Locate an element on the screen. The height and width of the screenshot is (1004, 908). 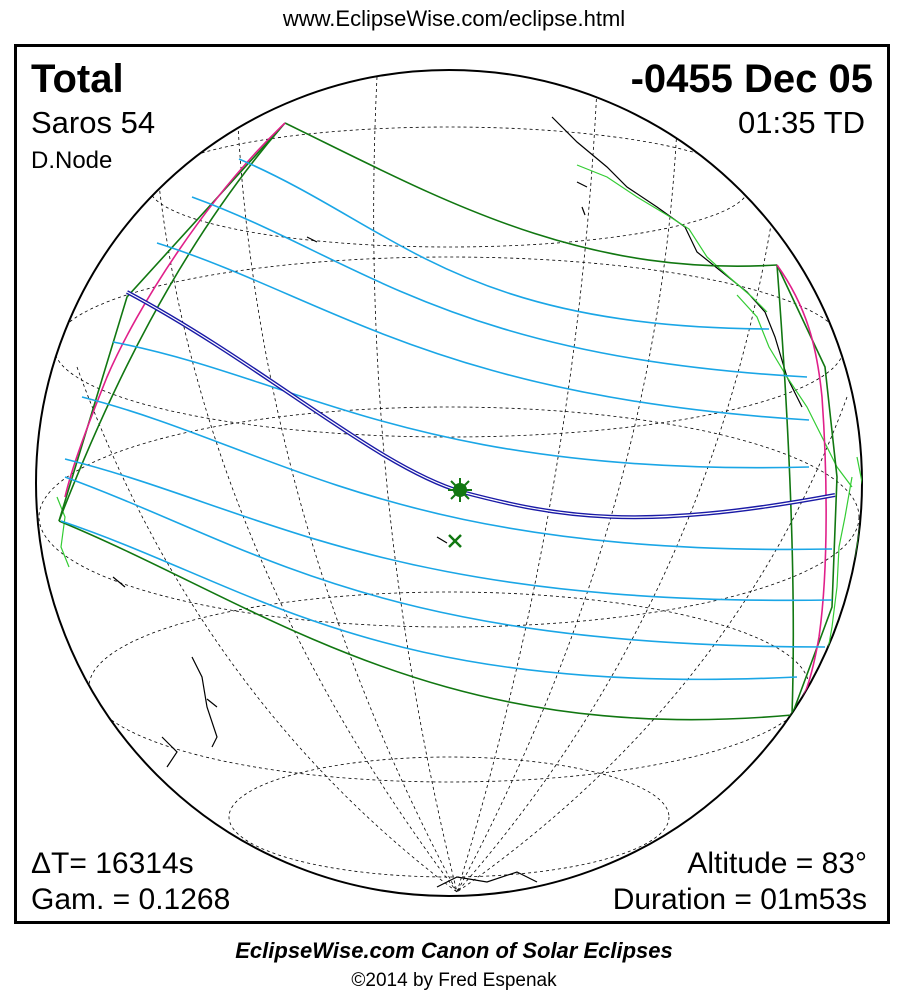
eclipse-time: 01:35 TD is located at coordinates (801, 122).